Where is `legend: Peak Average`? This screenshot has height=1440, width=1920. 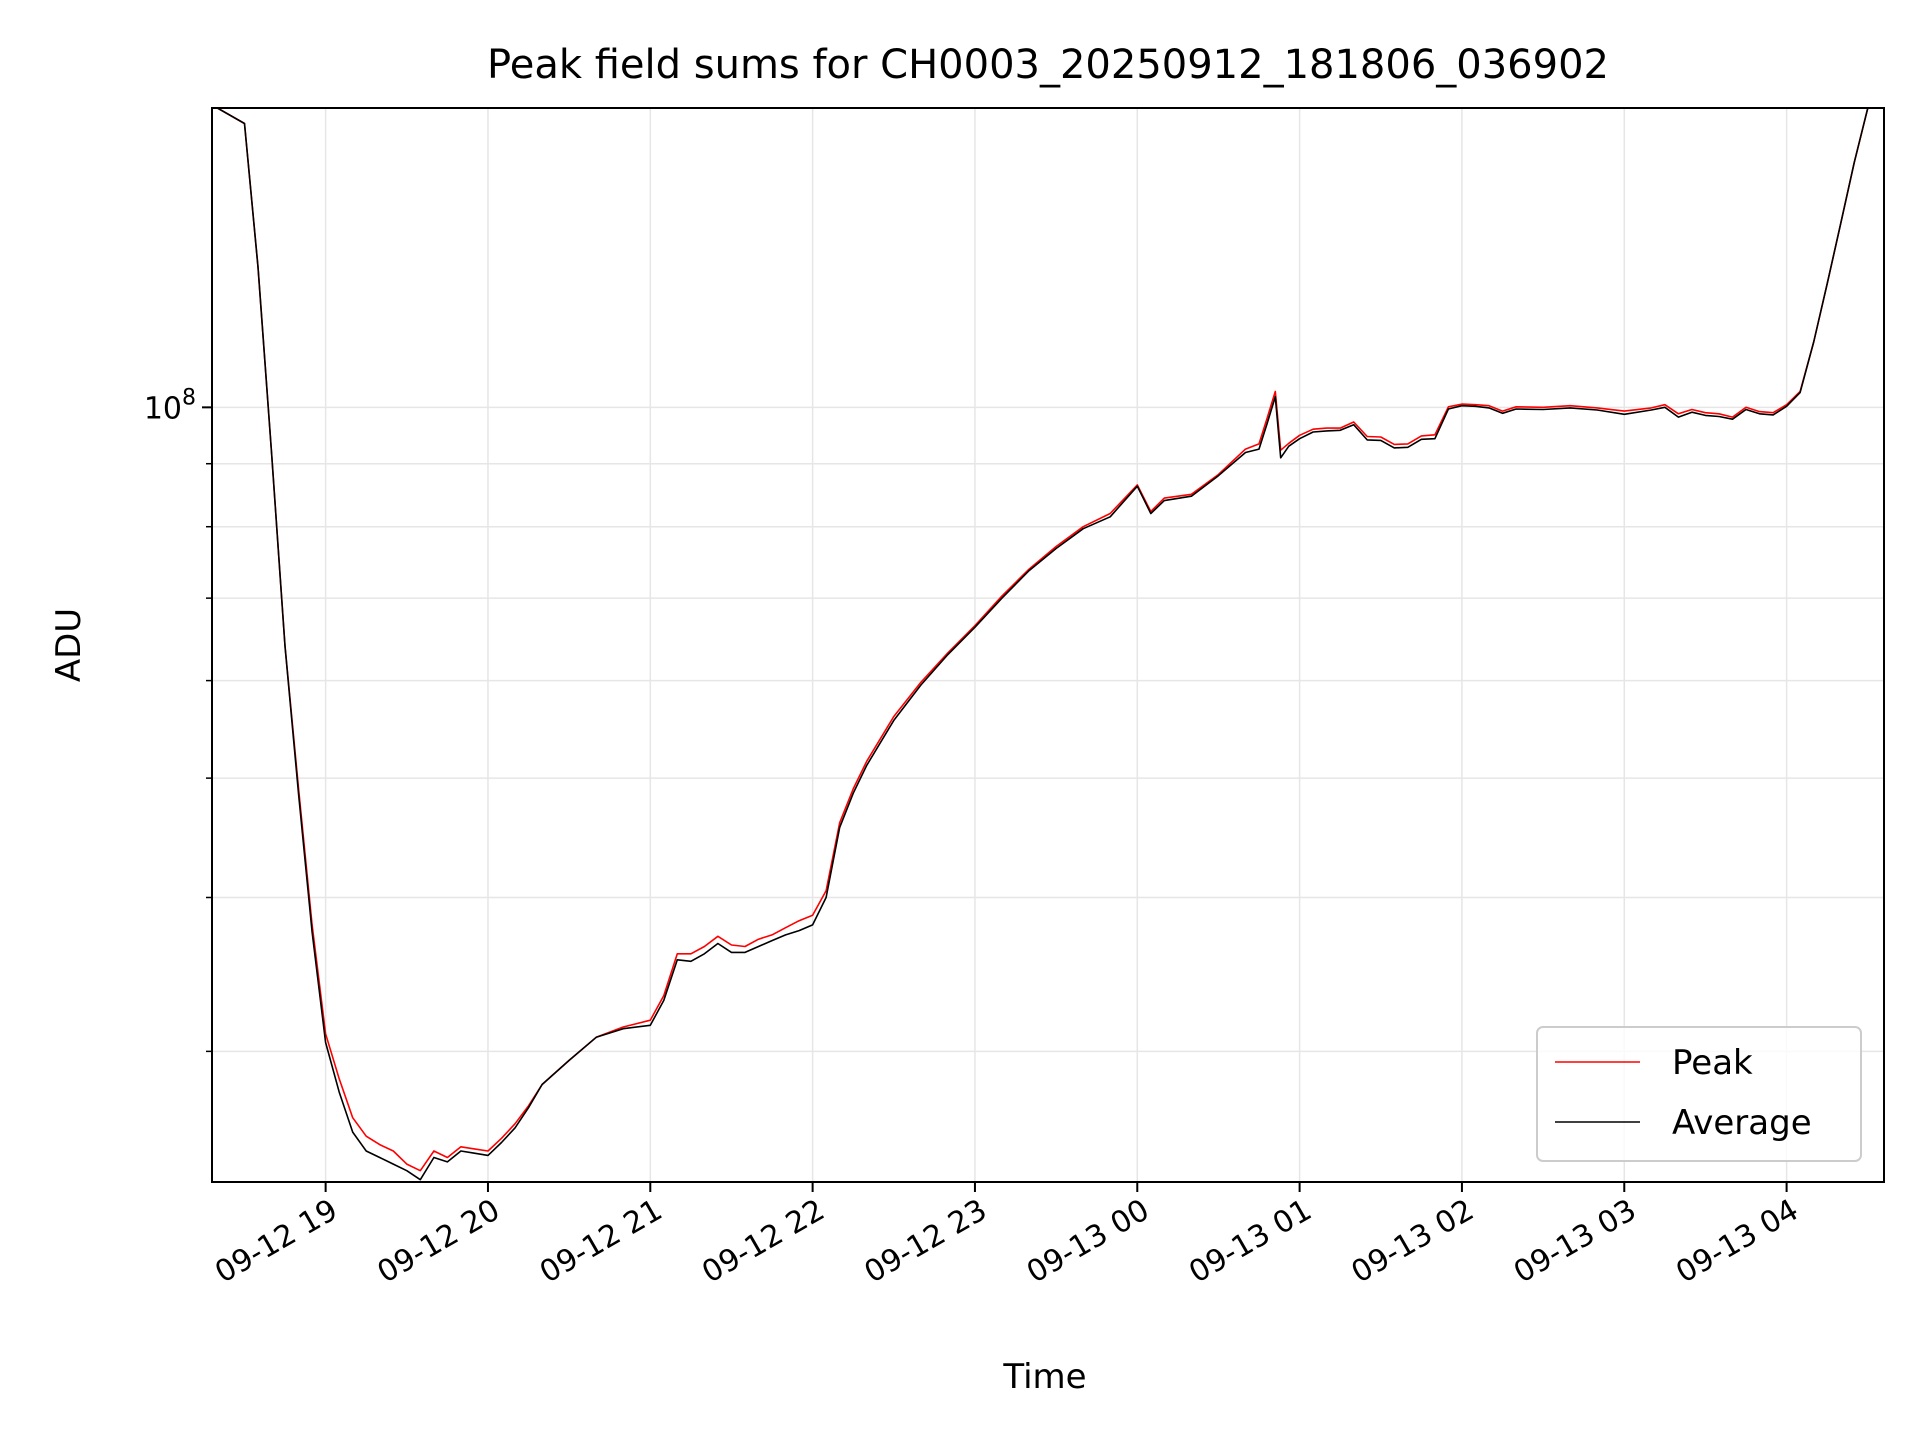
legend: Peak Average is located at coordinates (1699, 1094).